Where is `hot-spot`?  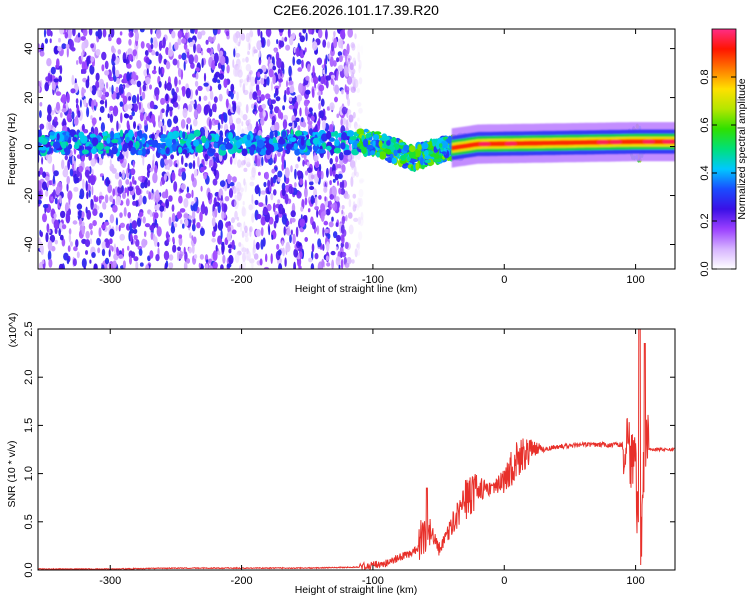
hot-spot is located at coordinates (510, 143).